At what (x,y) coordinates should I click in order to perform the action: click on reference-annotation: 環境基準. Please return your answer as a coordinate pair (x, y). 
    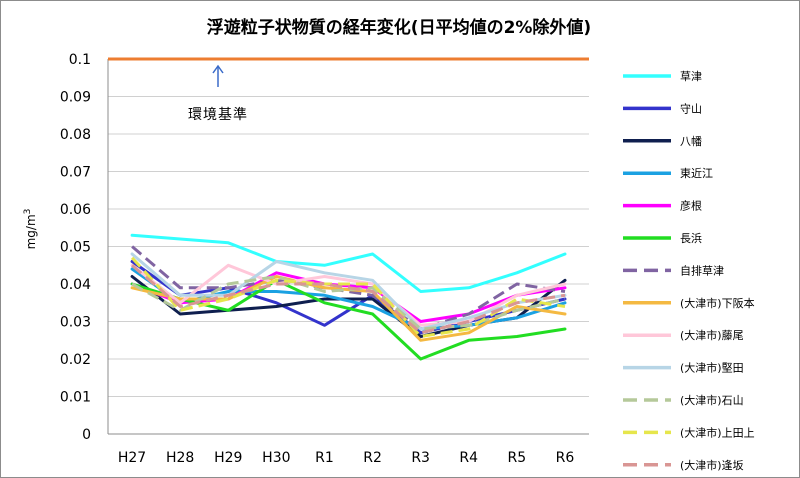
    Looking at the image, I should click on (218, 114).